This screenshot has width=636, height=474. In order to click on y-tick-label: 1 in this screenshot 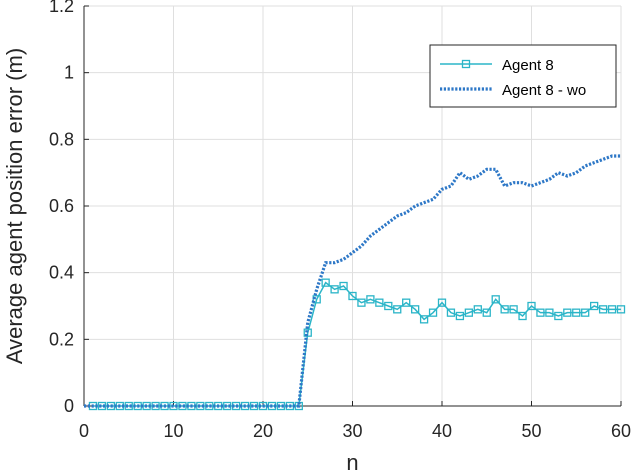, I will do `click(69, 73)`.